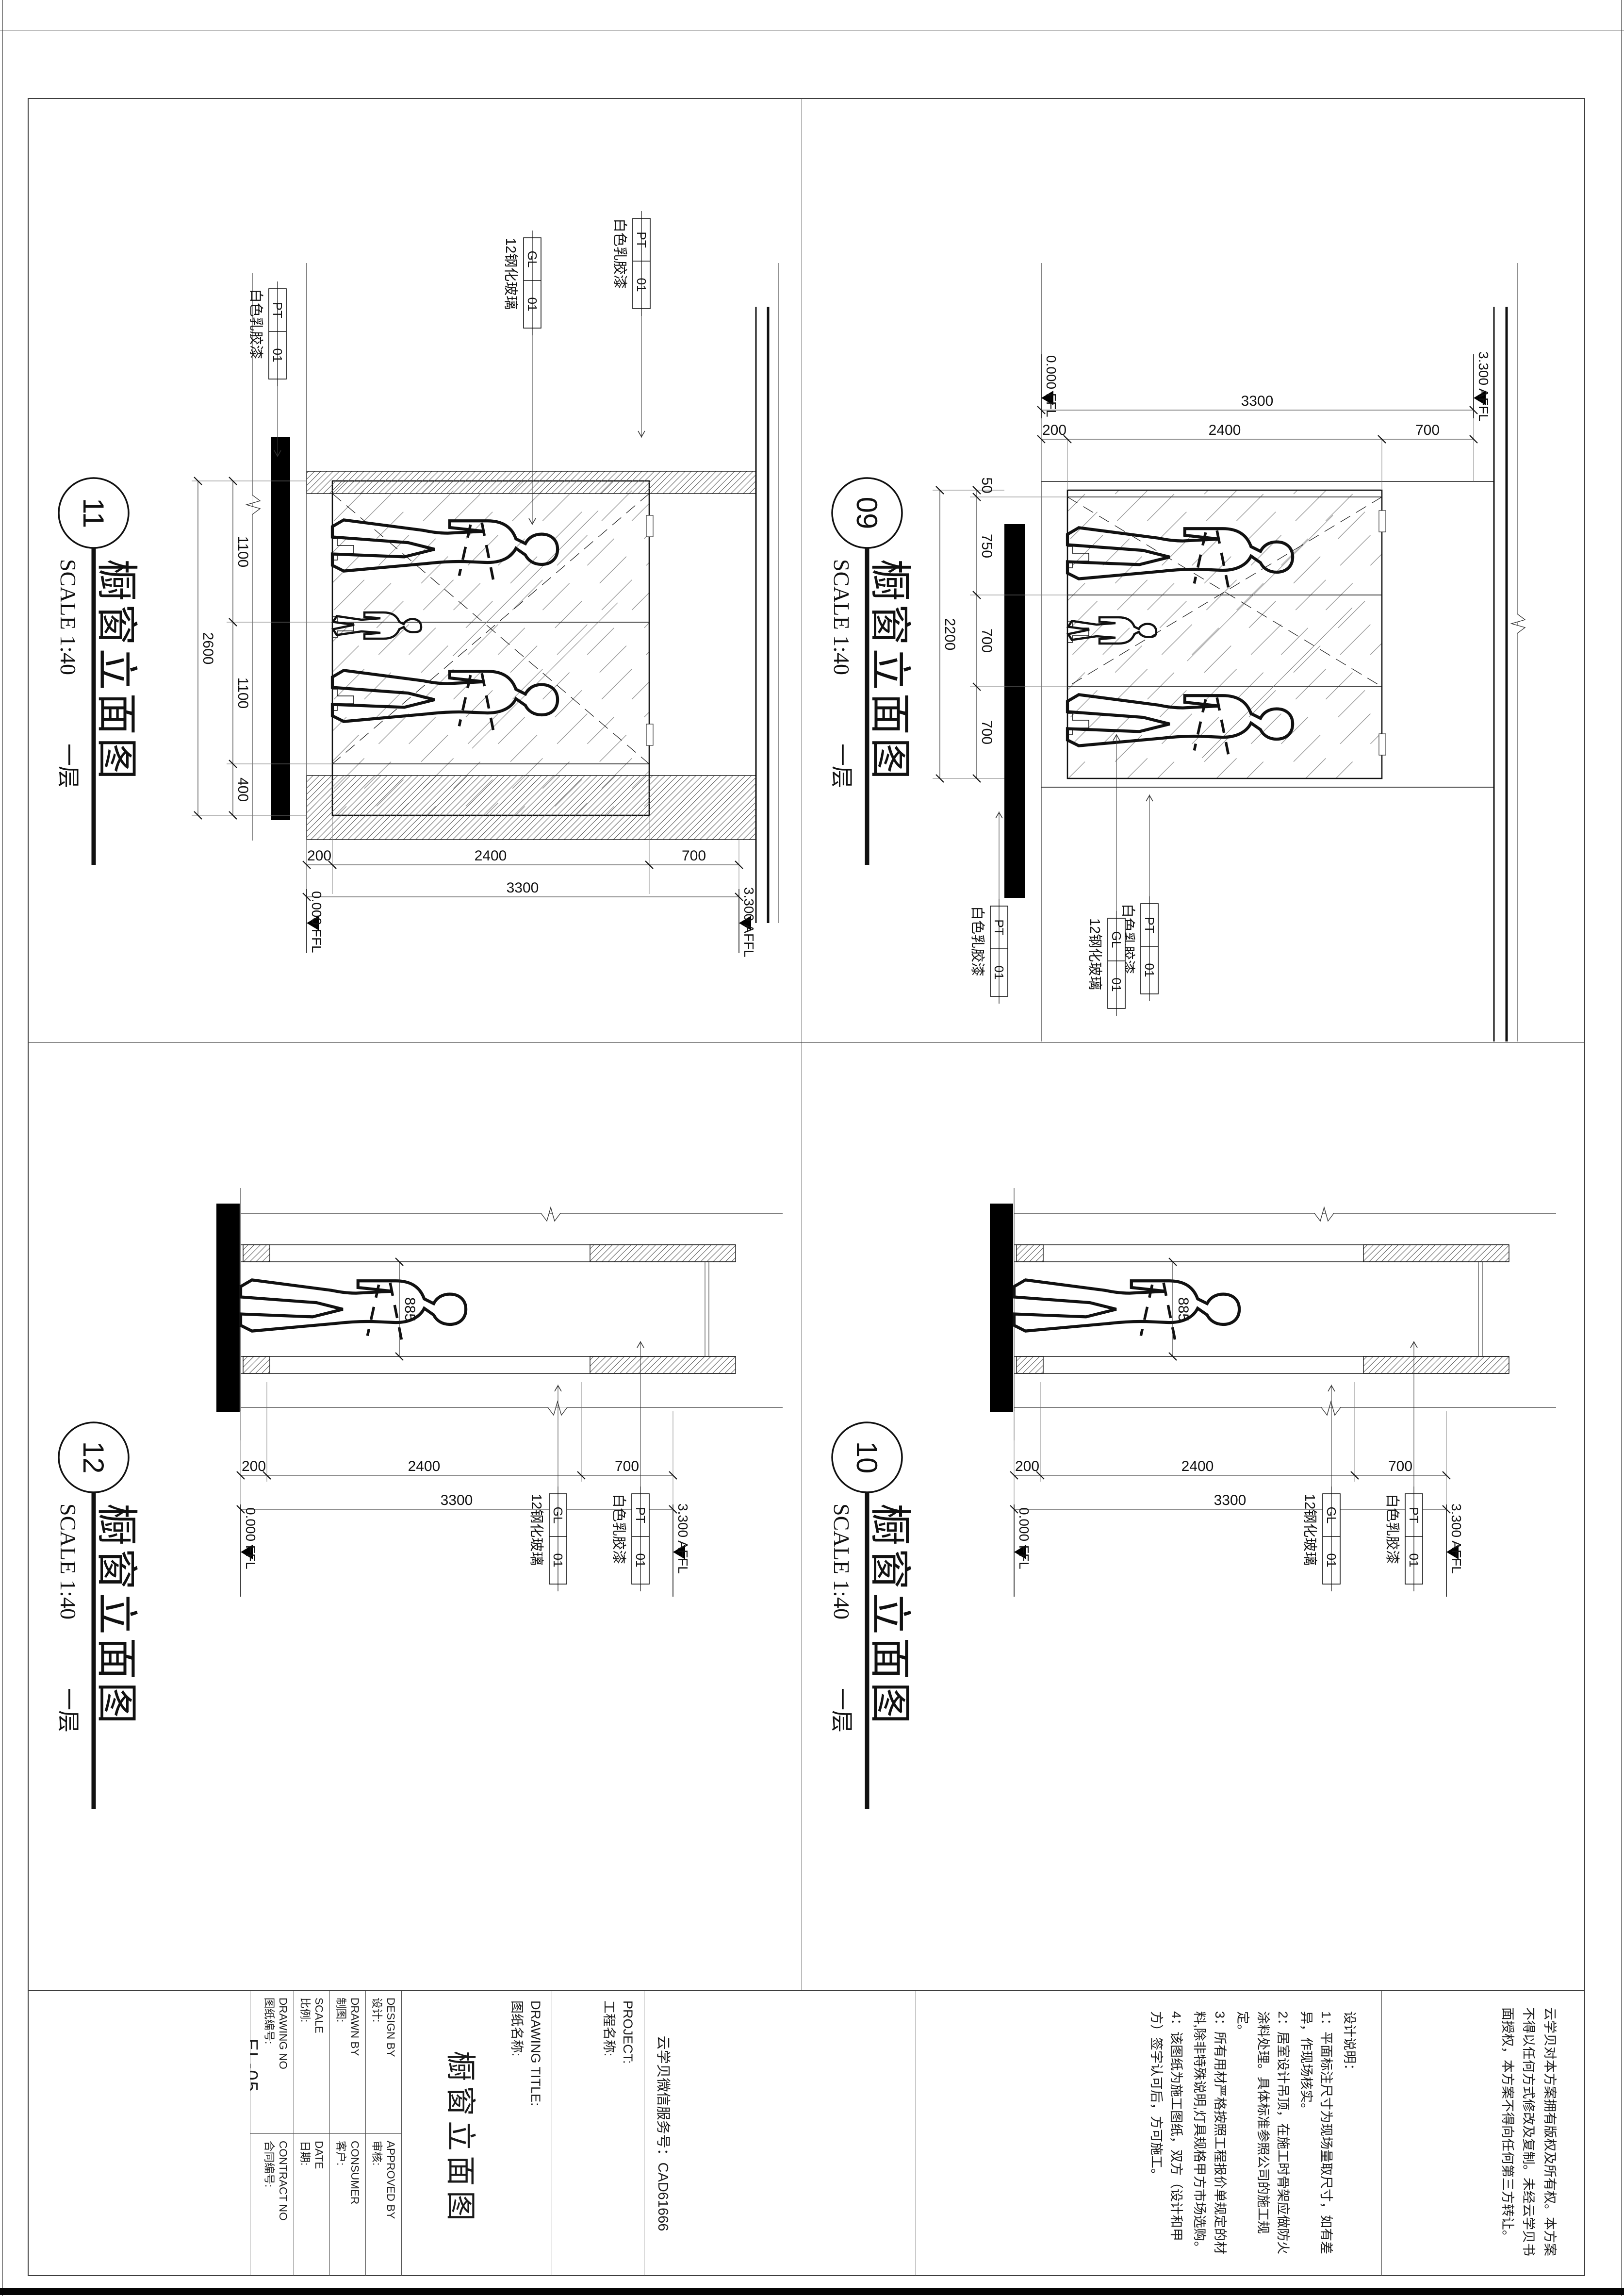 This screenshot has height=2296, width=1624. I want to click on p11-mat2-name: 白色乳胶漆, so click(256, 324).